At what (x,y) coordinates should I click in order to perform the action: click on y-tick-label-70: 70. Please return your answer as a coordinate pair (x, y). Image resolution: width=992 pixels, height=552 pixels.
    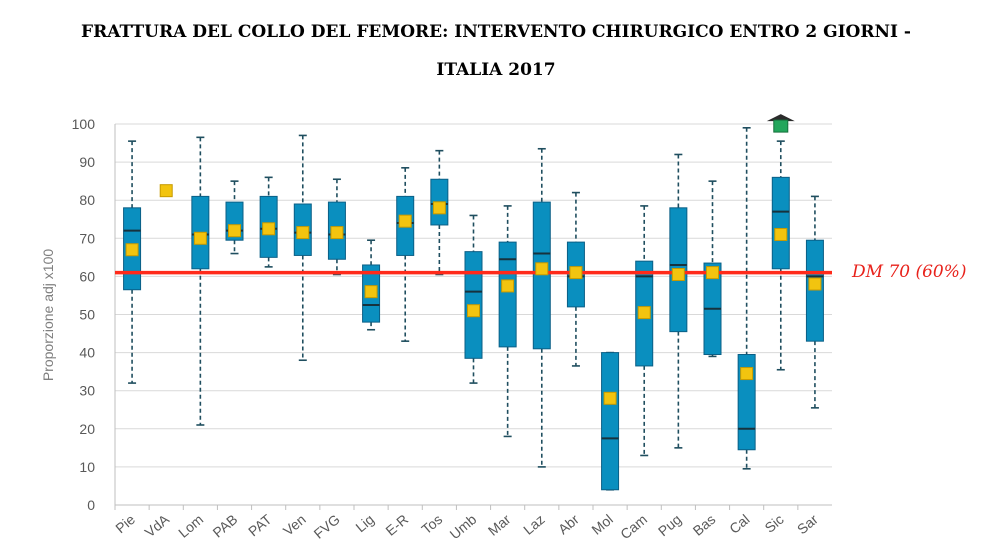
    Looking at the image, I should click on (87, 238).